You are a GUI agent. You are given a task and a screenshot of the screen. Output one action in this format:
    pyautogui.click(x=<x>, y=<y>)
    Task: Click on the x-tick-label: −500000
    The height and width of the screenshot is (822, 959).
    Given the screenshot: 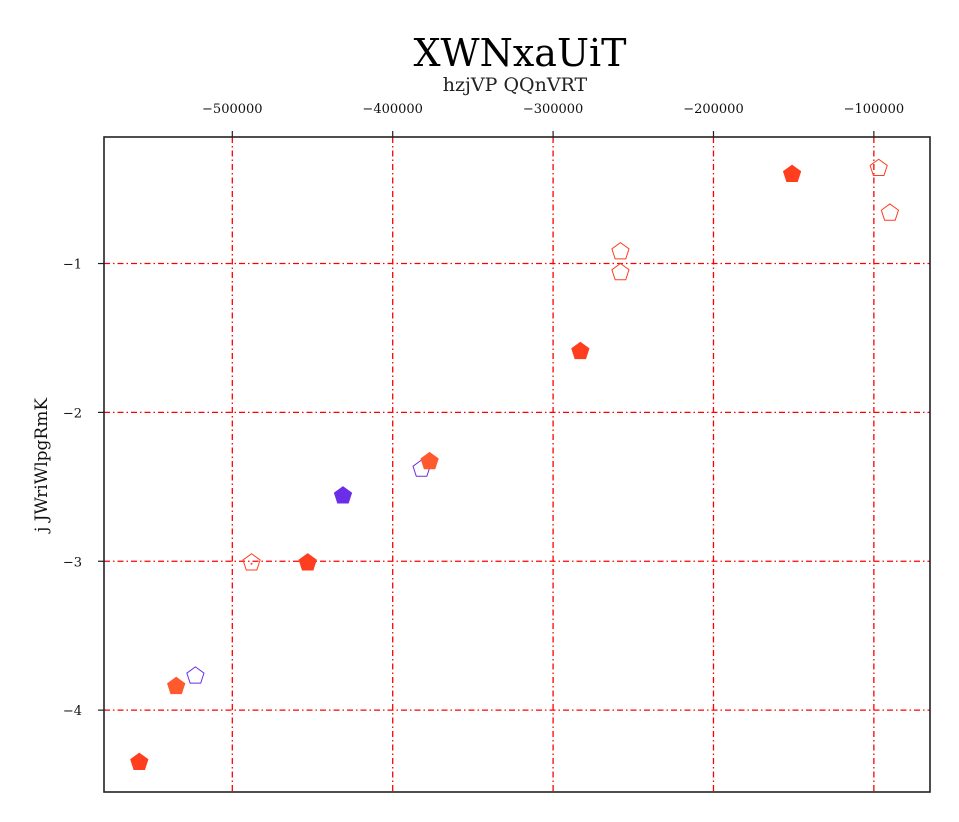 What is the action you would take?
    pyautogui.click(x=232, y=109)
    